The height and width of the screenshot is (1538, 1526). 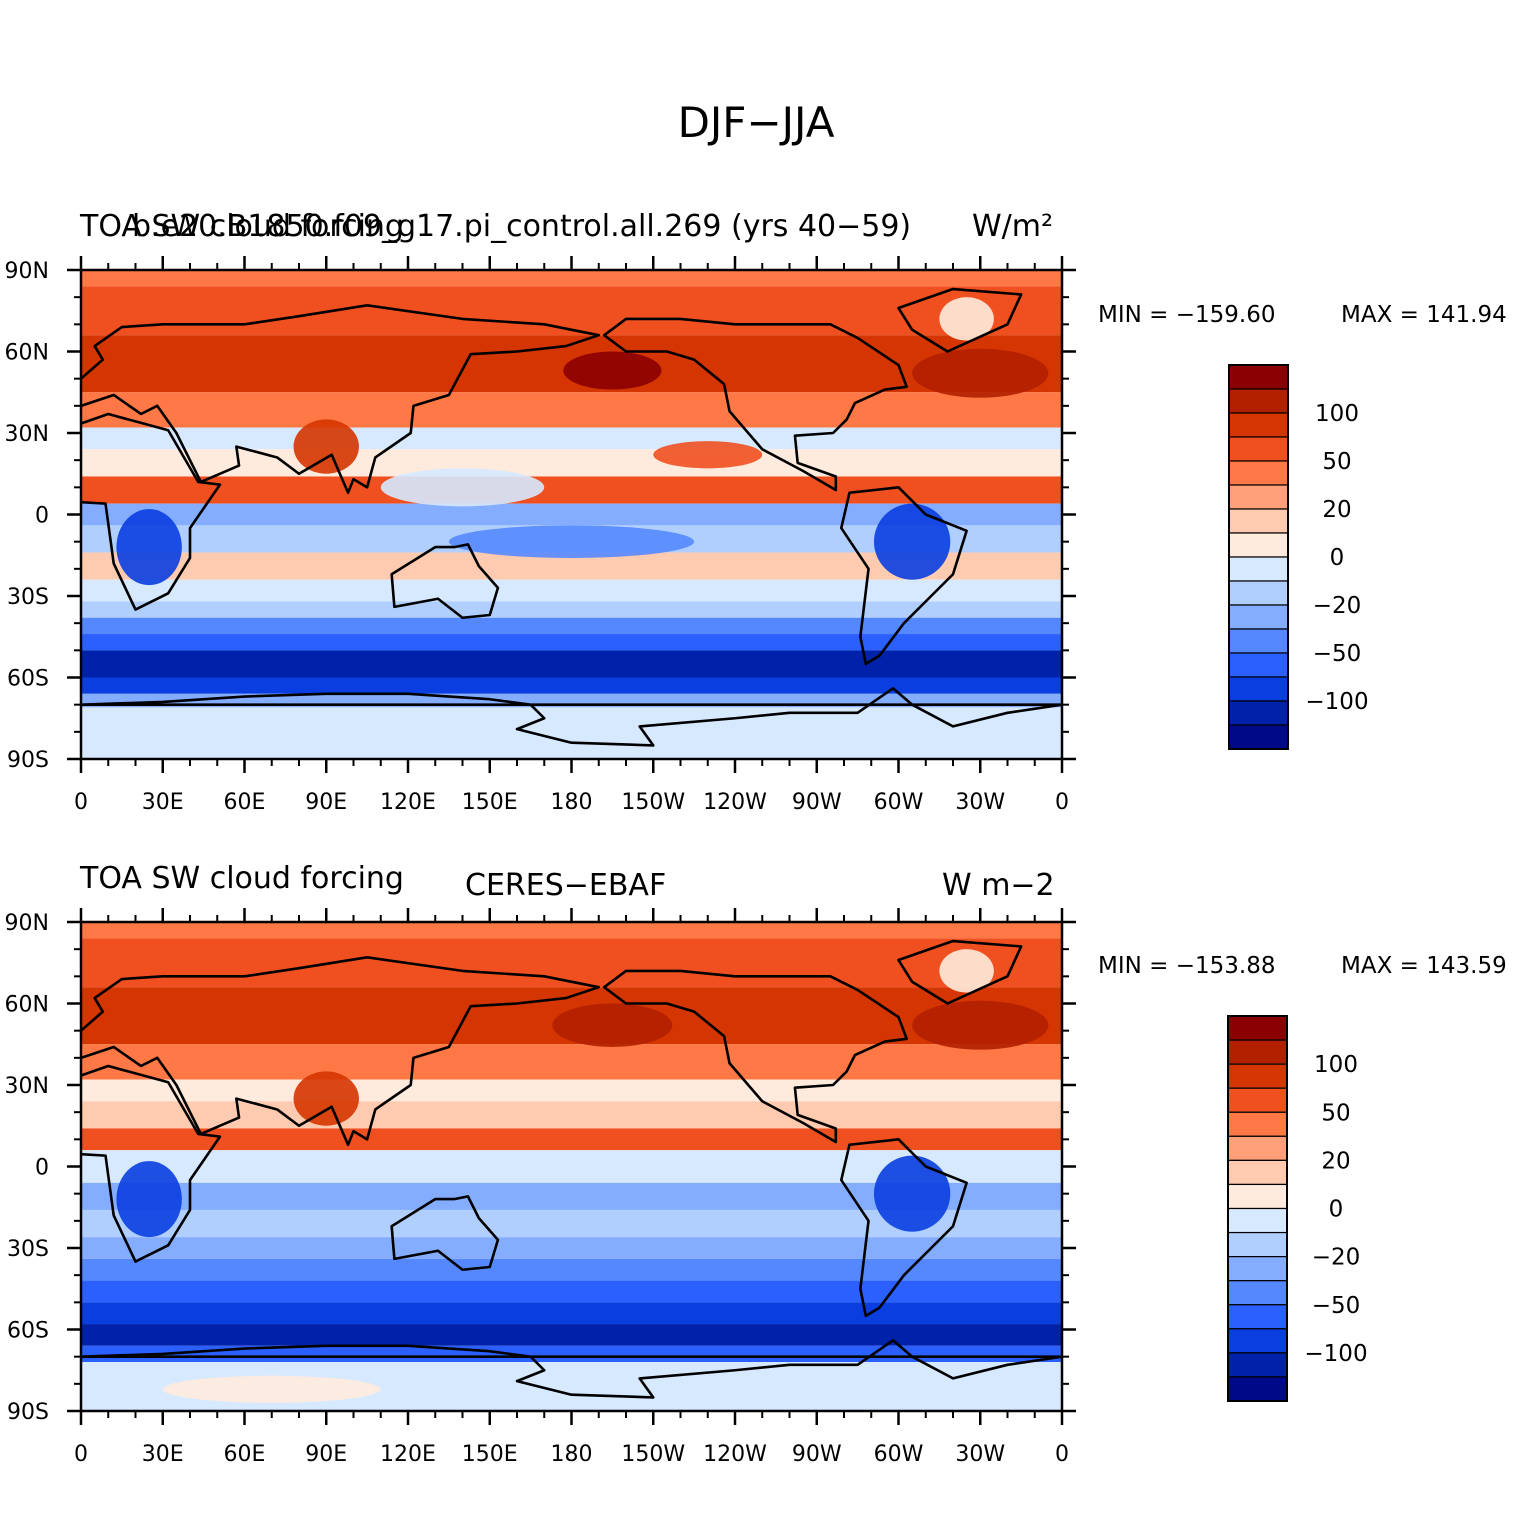 What do you see at coordinates (1336, 510) in the screenshot?
I see `colorbar-label: 20` at bounding box center [1336, 510].